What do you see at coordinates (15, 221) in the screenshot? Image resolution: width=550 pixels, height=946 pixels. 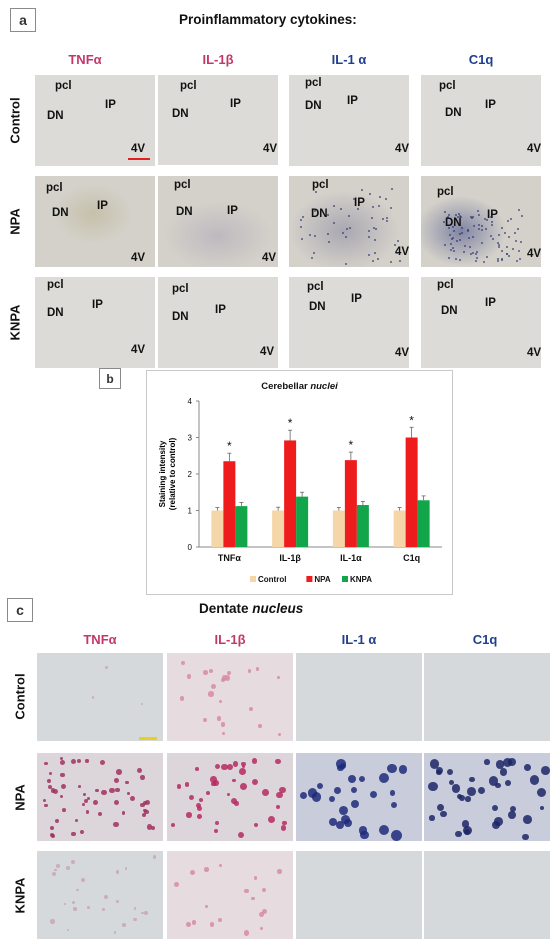 I see `panel-a-row-npa: NPA` at bounding box center [15, 221].